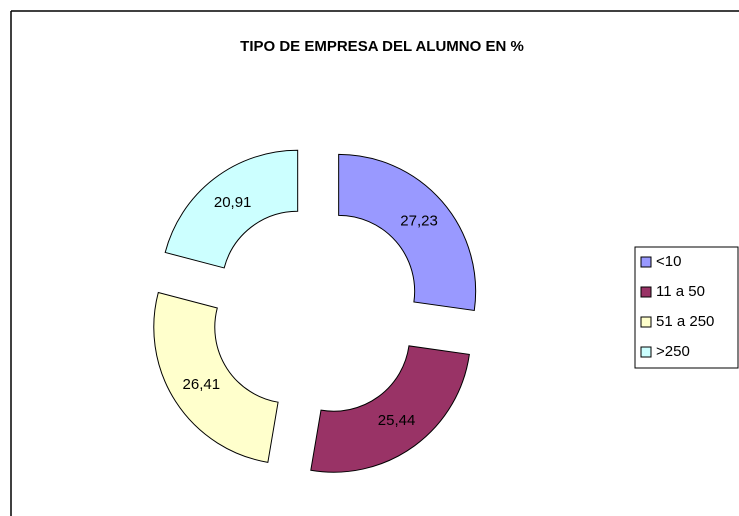  I want to click on chart-title: TIPO DE EMPRESA DEL ALUMNO EN %, so click(382, 46).